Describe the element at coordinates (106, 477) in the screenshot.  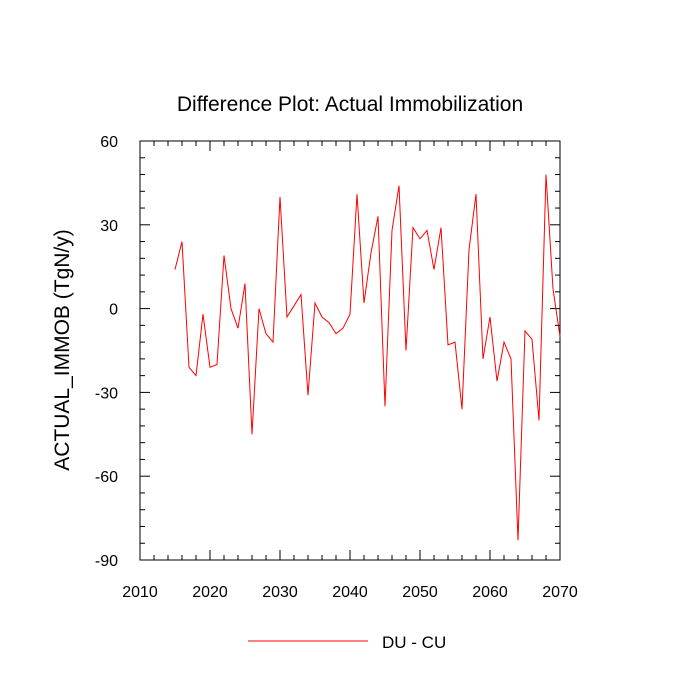
I see `y-tick-label: -60` at that location.